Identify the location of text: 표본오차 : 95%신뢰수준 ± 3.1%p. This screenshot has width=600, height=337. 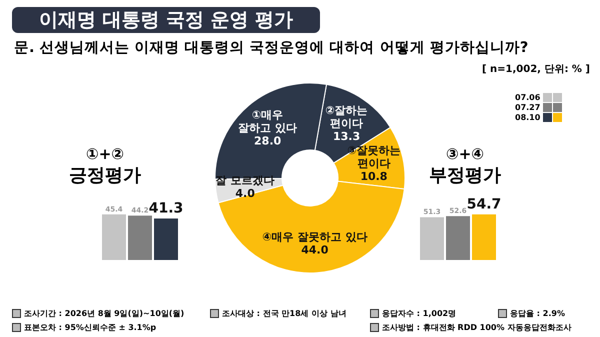
(90, 327).